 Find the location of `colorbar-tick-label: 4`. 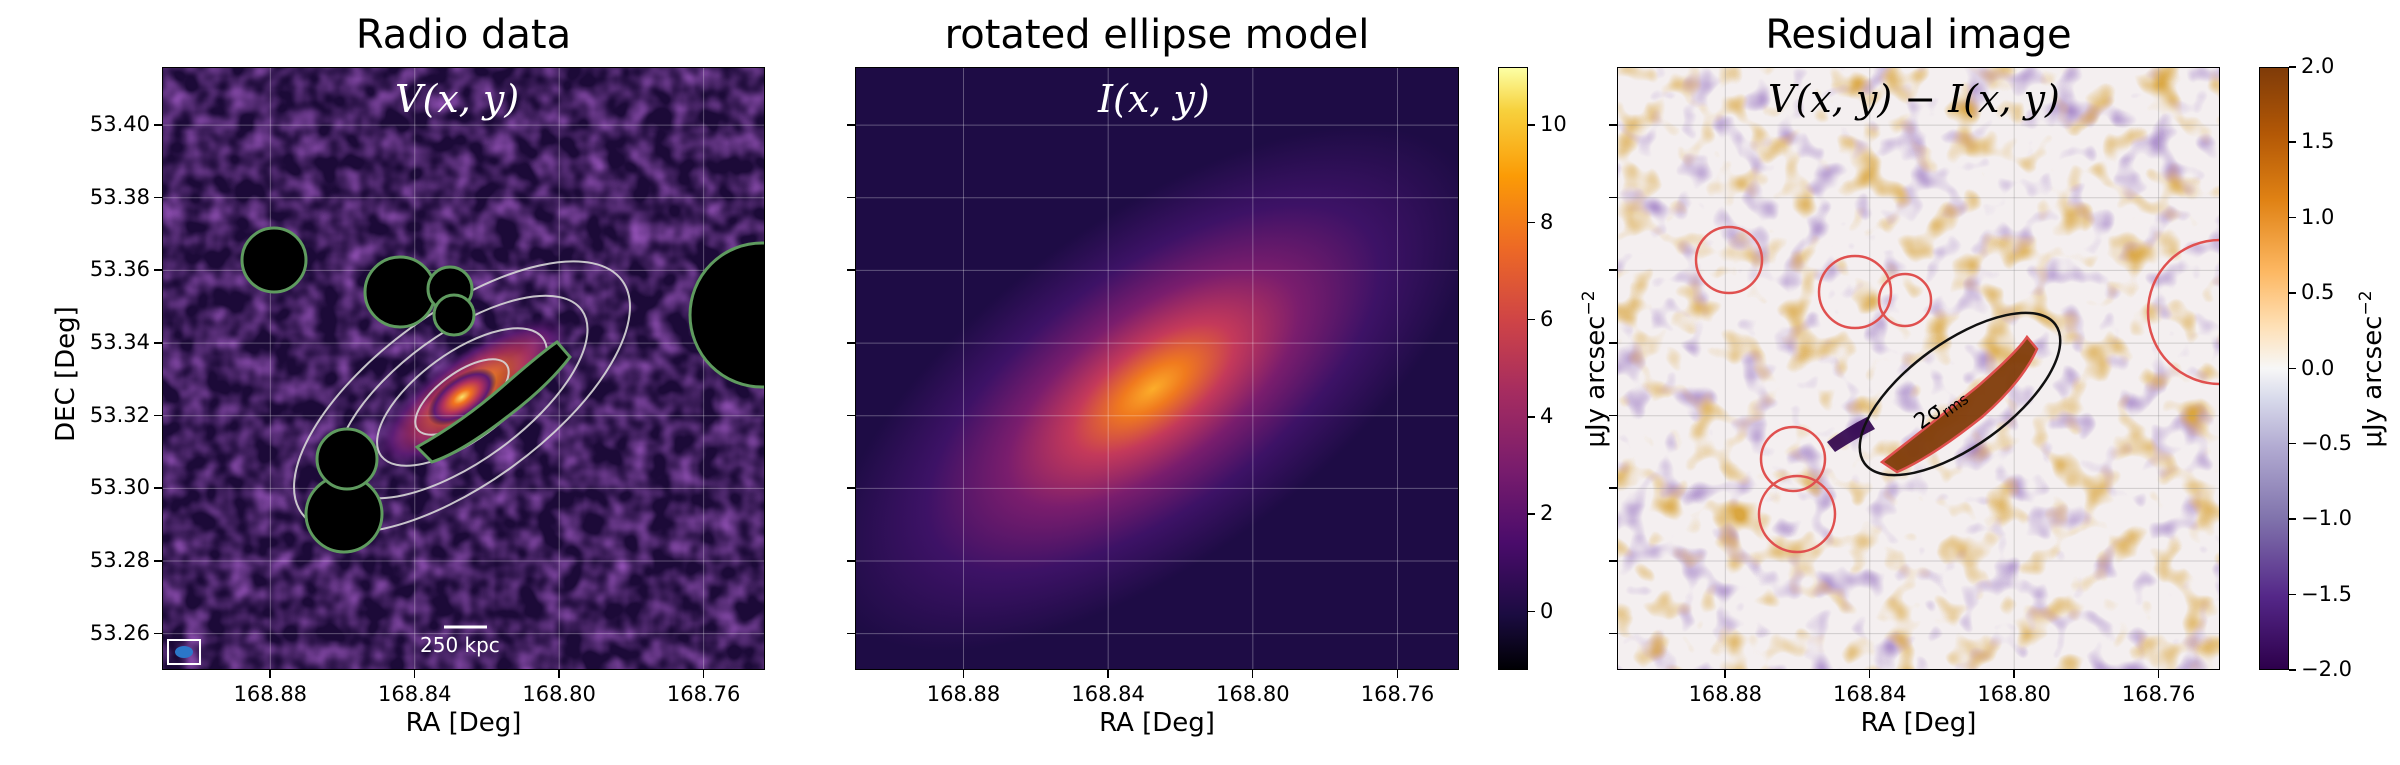

colorbar-tick-label: 4 is located at coordinates (1547, 416).